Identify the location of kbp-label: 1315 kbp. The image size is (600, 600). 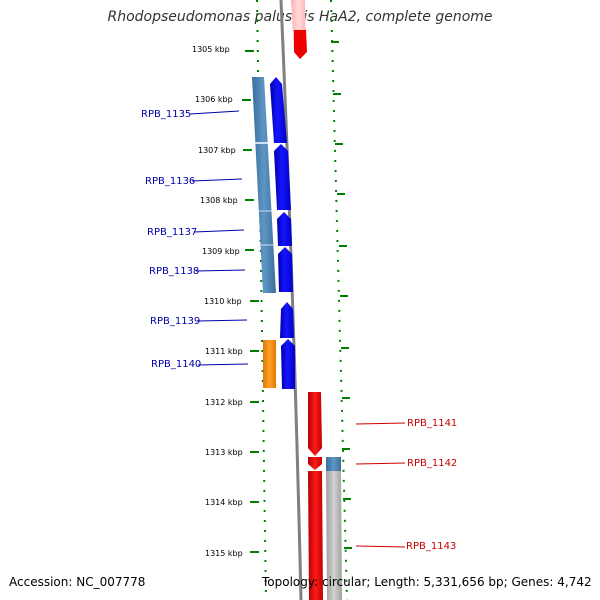
(224, 553).